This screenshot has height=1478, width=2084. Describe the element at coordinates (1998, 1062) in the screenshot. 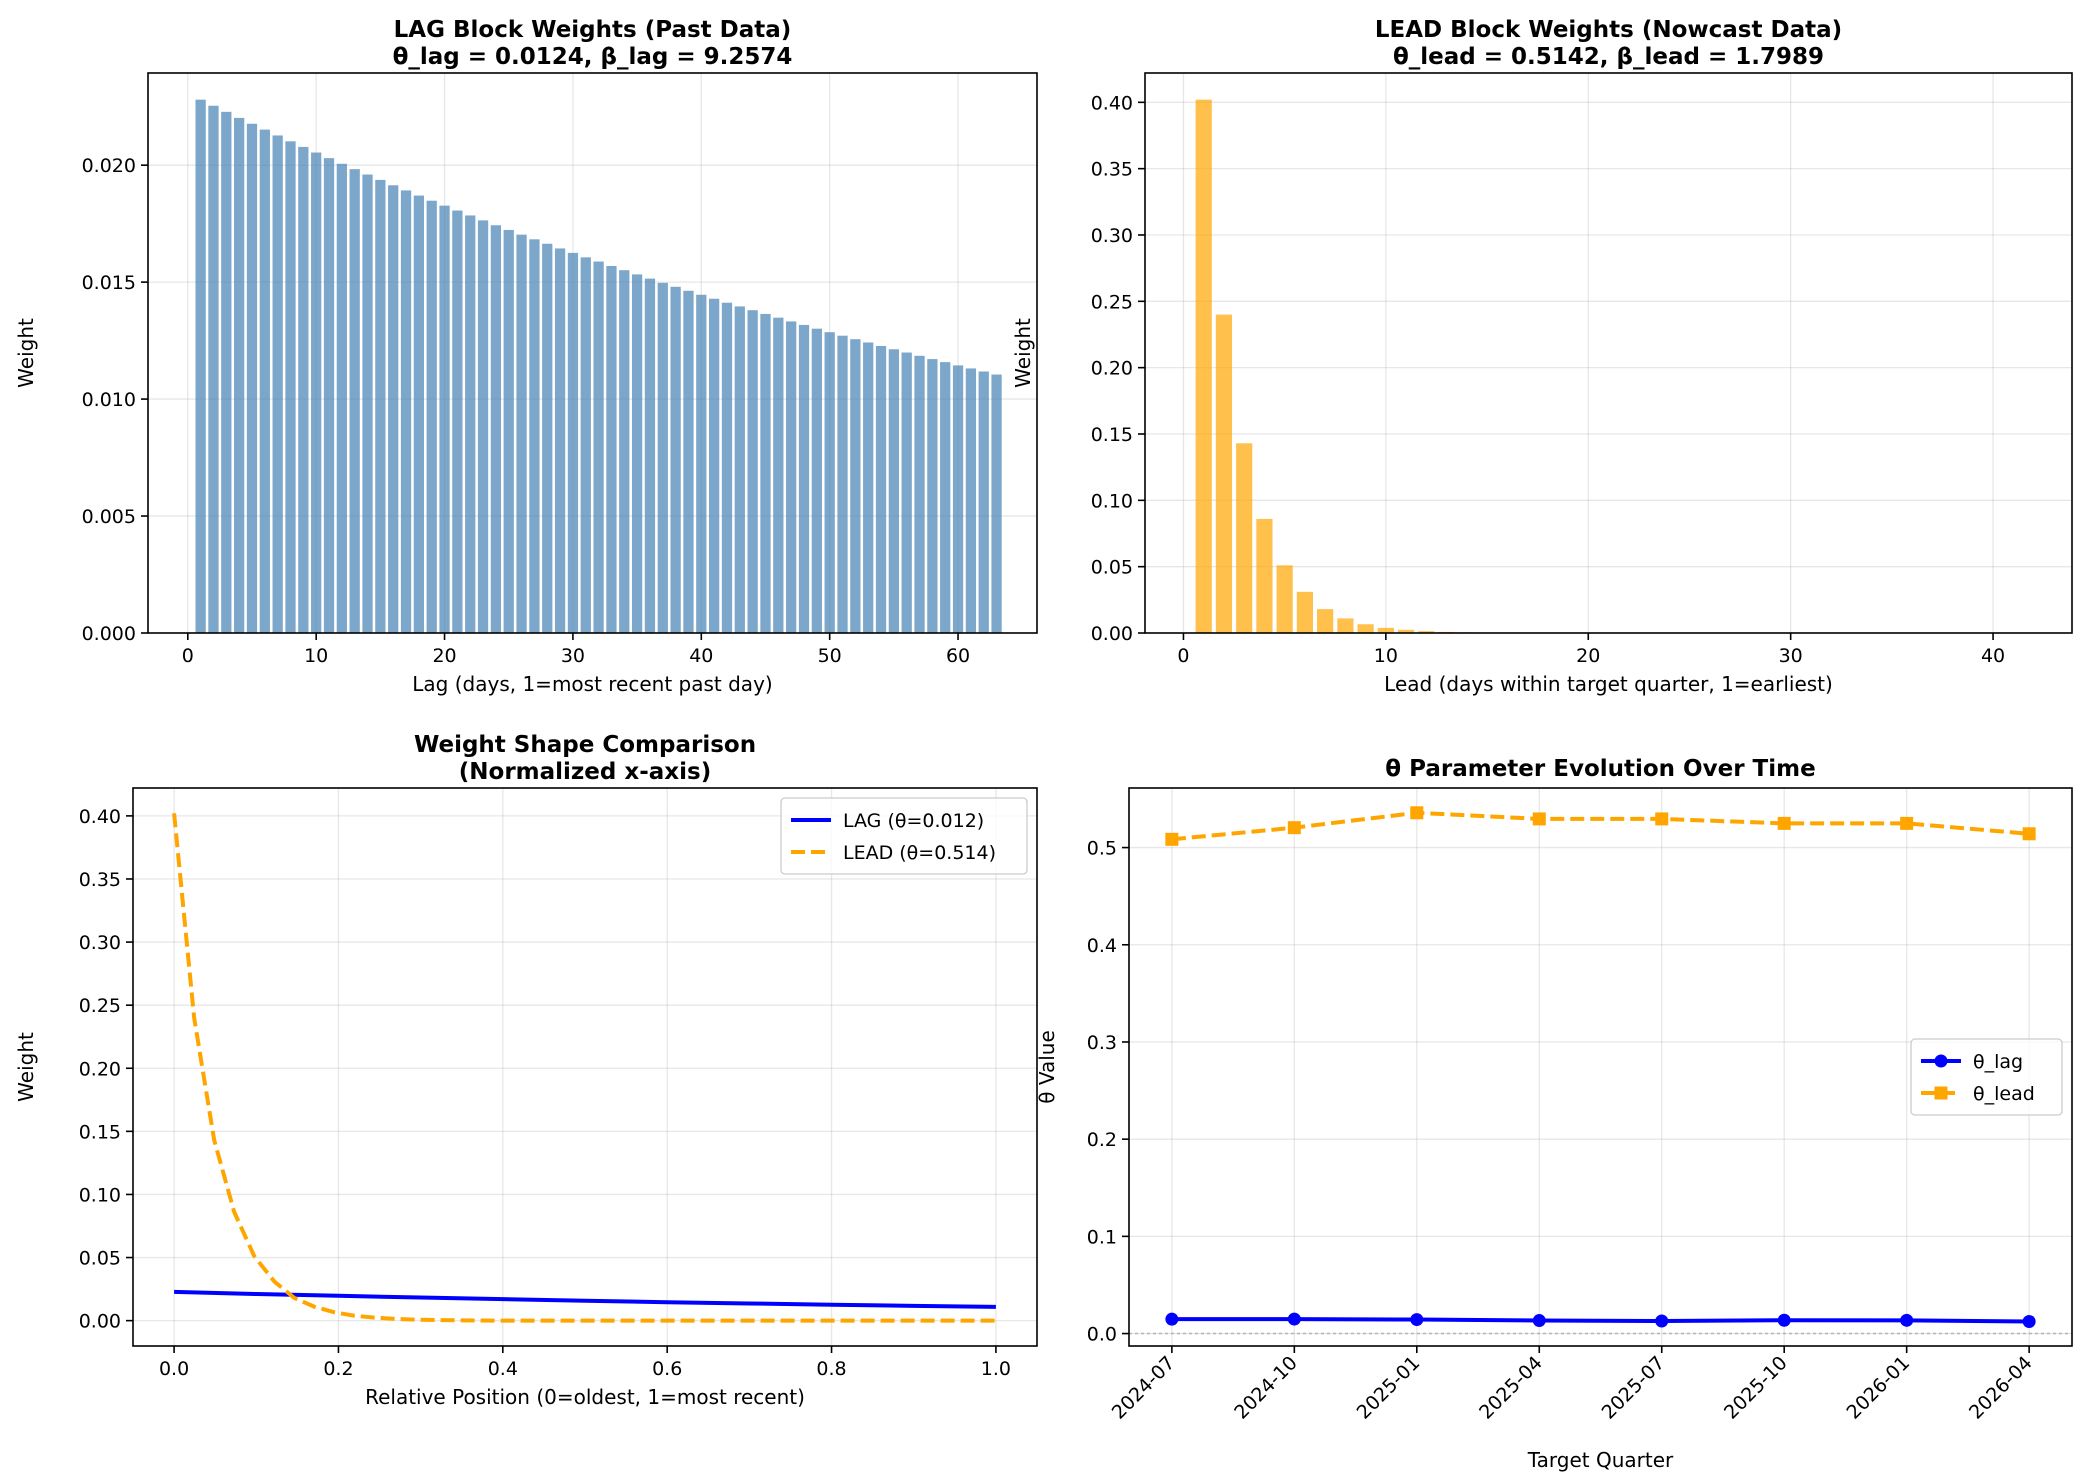

I see `legend-label: θ_lag` at that location.